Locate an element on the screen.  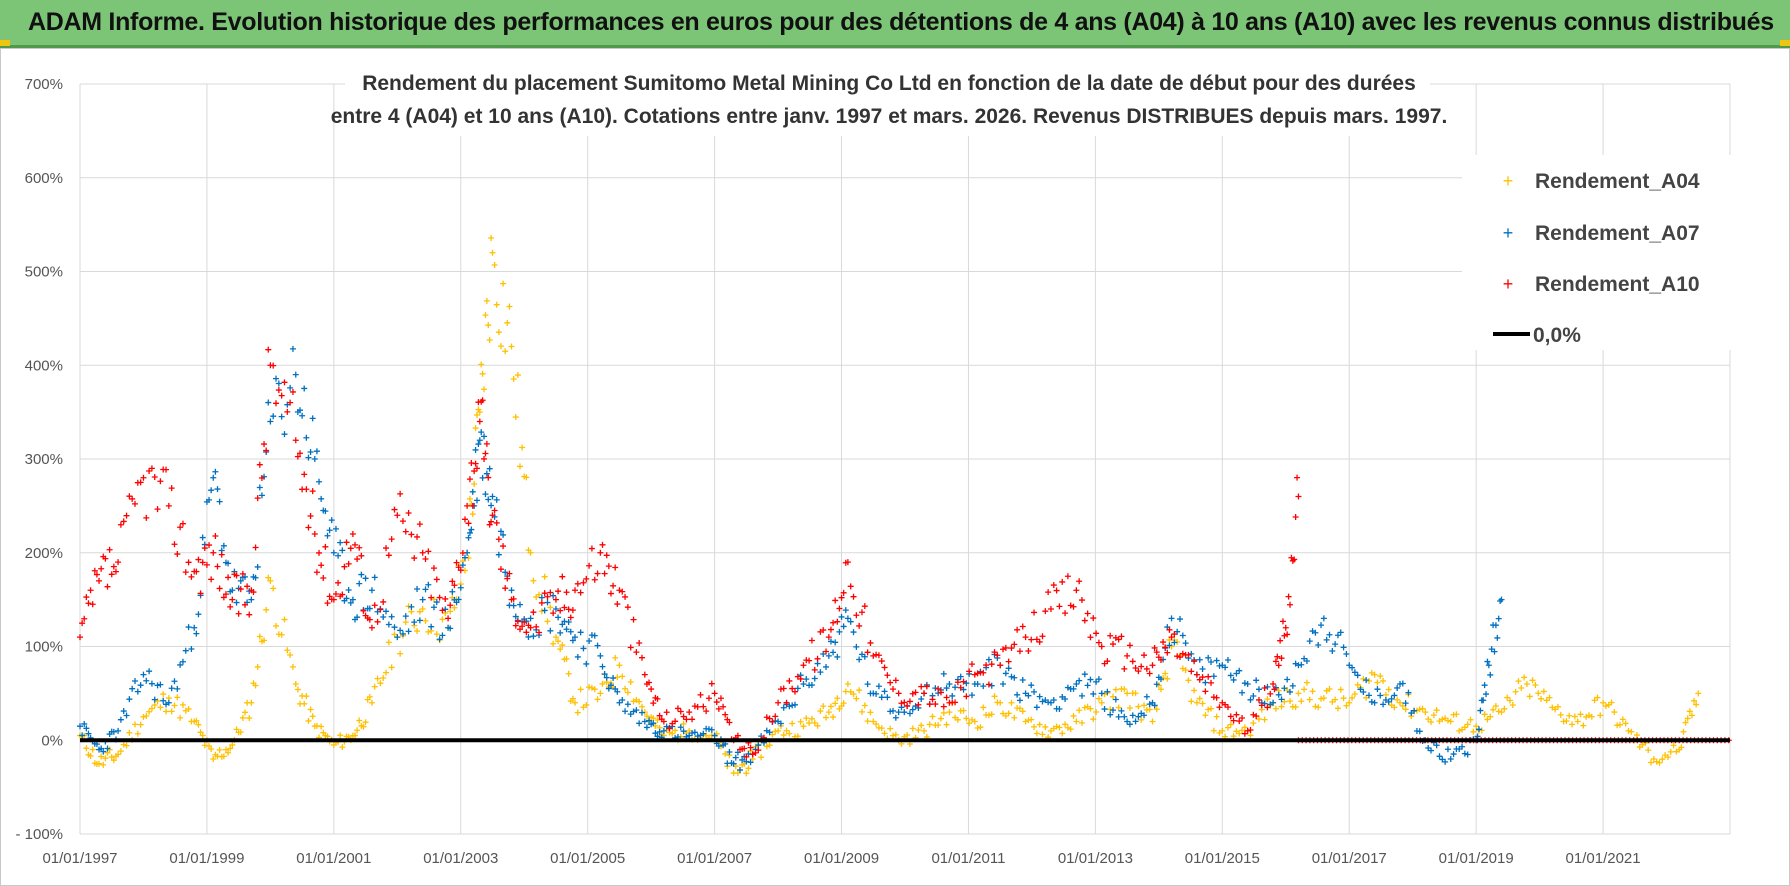
legend-item-a04: + Rendement_A04 is located at coordinates (1601, 181).